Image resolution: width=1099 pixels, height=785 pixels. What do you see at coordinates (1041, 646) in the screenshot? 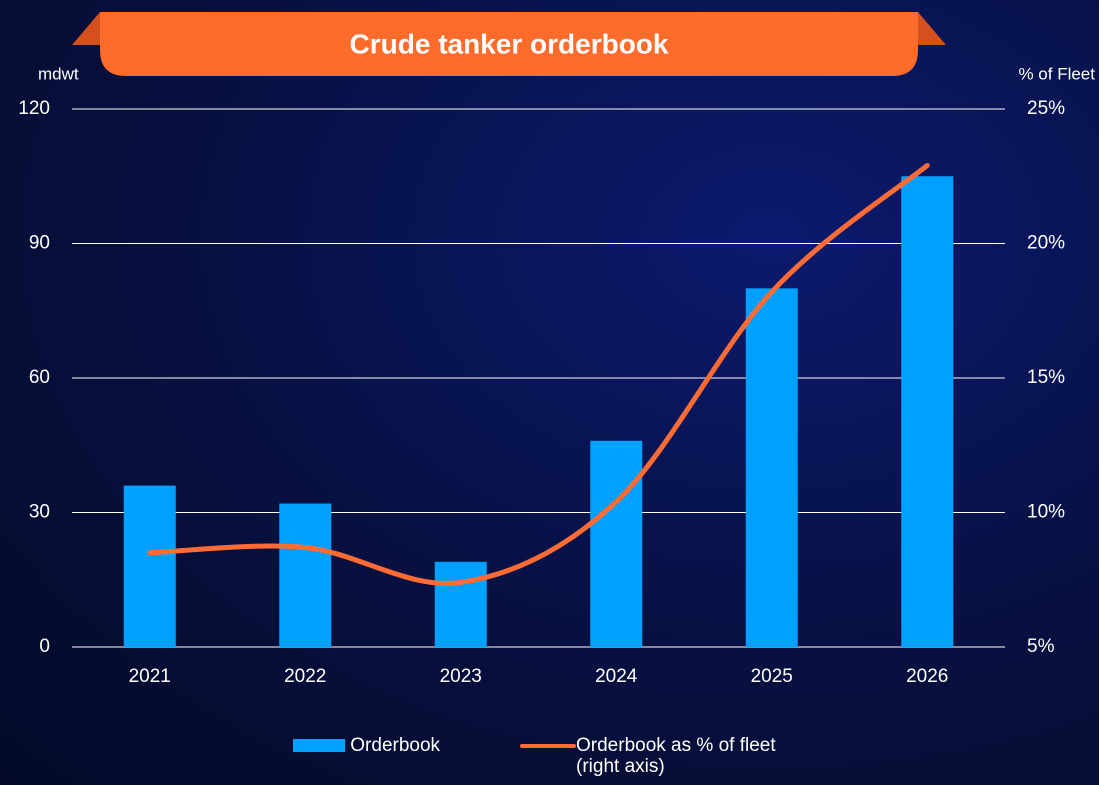
I see `y2-tick-label: 5%` at bounding box center [1041, 646].